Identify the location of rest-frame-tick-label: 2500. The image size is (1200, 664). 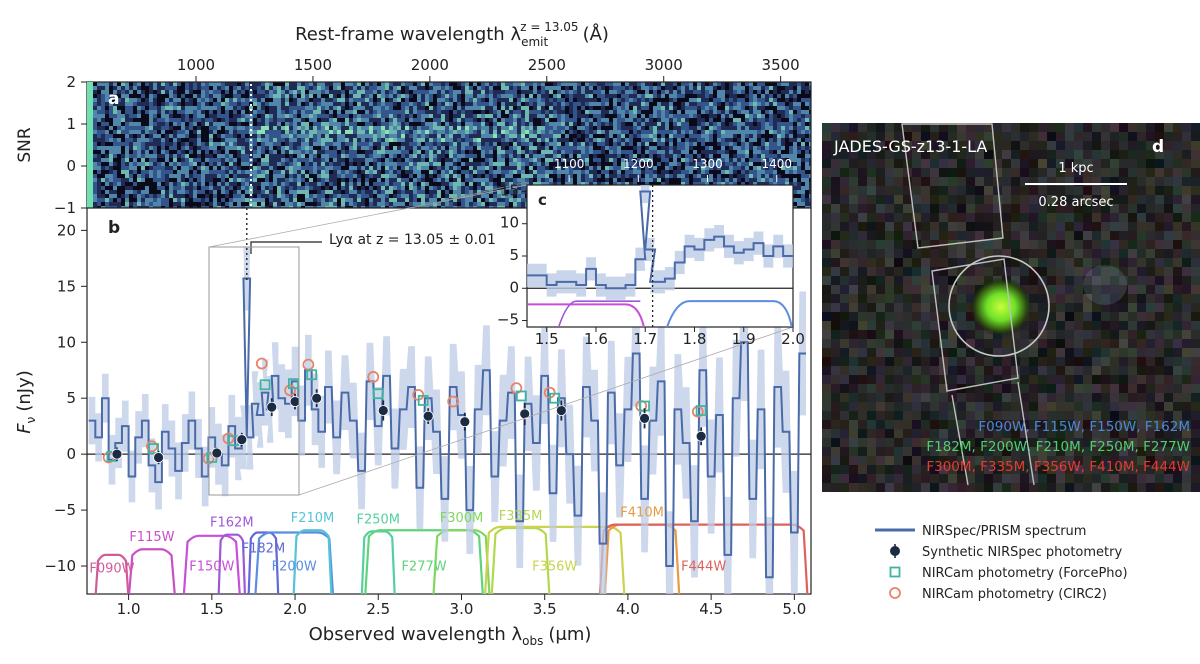
(547, 65).